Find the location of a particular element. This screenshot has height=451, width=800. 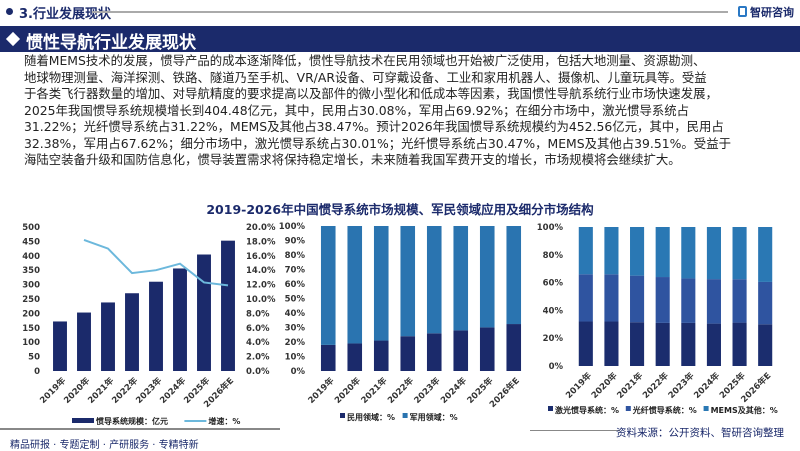

legend-label: 民用领域：% is located at coordinates (371, 417).